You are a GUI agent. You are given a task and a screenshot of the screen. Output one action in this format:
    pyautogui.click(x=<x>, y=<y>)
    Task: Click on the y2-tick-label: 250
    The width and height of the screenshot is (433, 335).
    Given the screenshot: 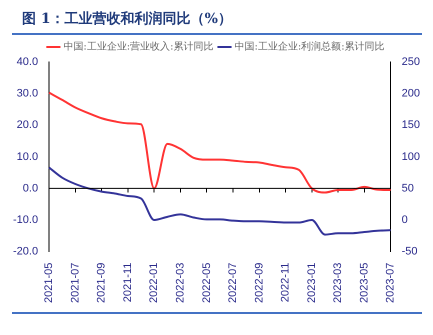 What is the action you would take?
    pyautogui.click(x=411, y=62)
    